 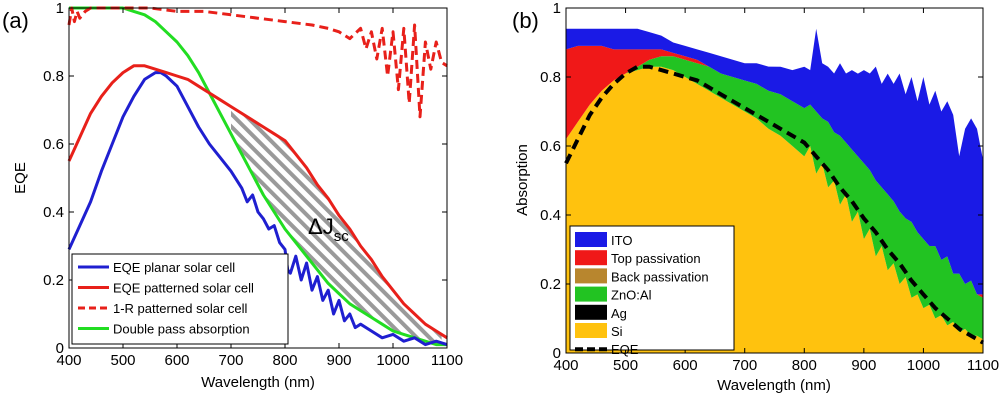 What do you see at coordinates (617, 331) in the screenshot?
I see `legend-label: Si` at bounding box center [617, 331].